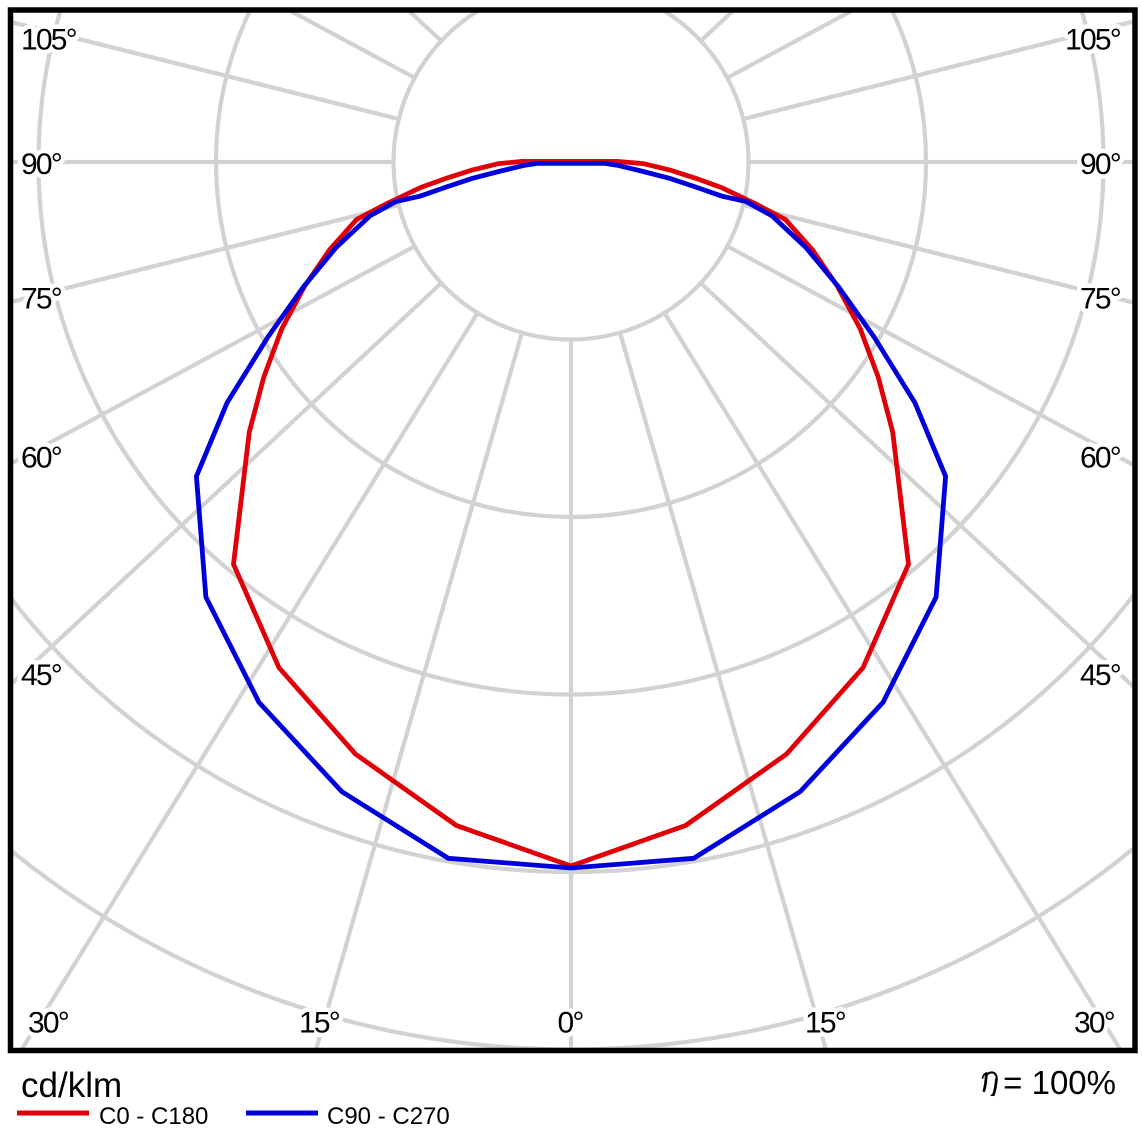 This screenshot has height=1137, width=1142. What do you see at coordinates (388, 1116) in the screenshot?
I see `svg-text: C90 - C270` at bounding box center [388, 1116].